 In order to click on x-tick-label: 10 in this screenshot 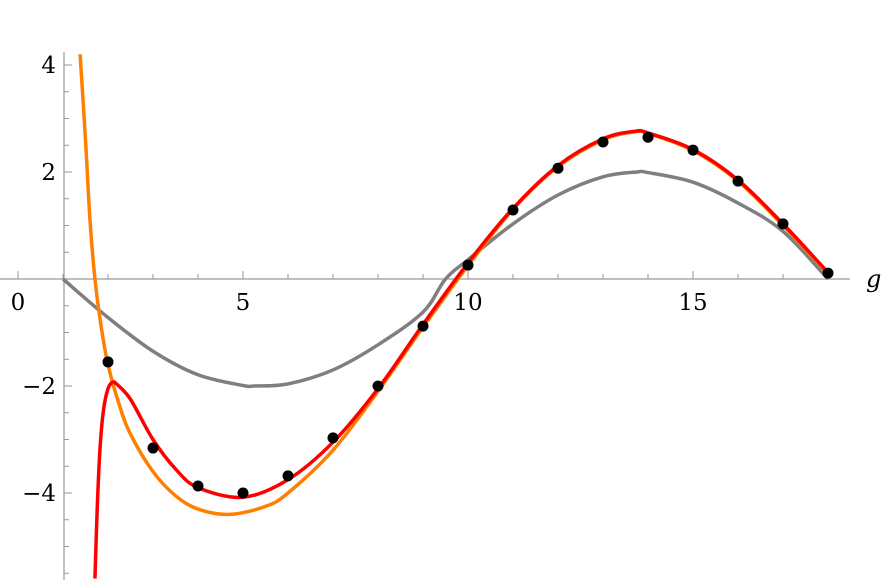, I will do `click(467, 303)`.